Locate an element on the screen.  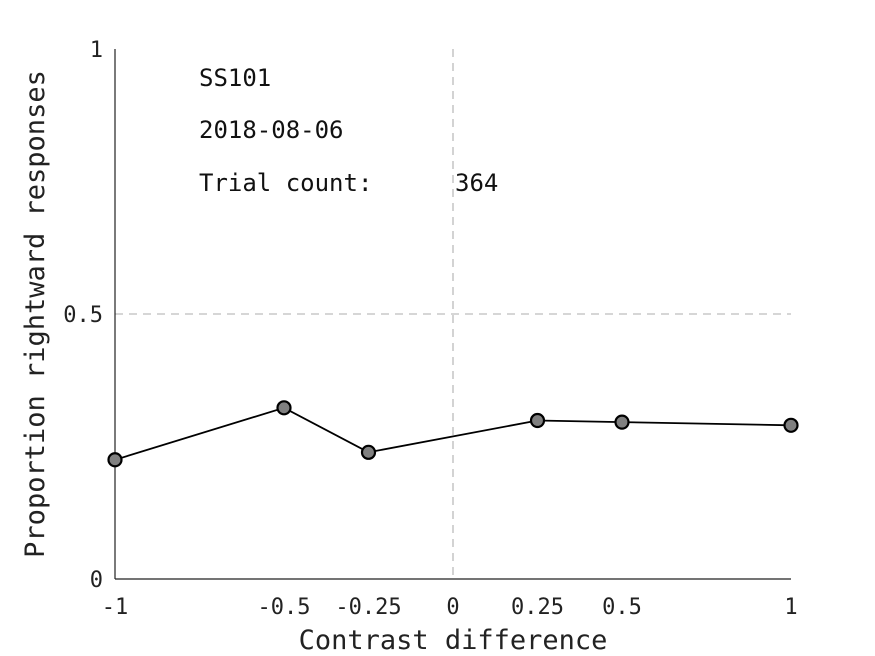
x-tick-label: -0.25 is located at coordinates (368, 607).